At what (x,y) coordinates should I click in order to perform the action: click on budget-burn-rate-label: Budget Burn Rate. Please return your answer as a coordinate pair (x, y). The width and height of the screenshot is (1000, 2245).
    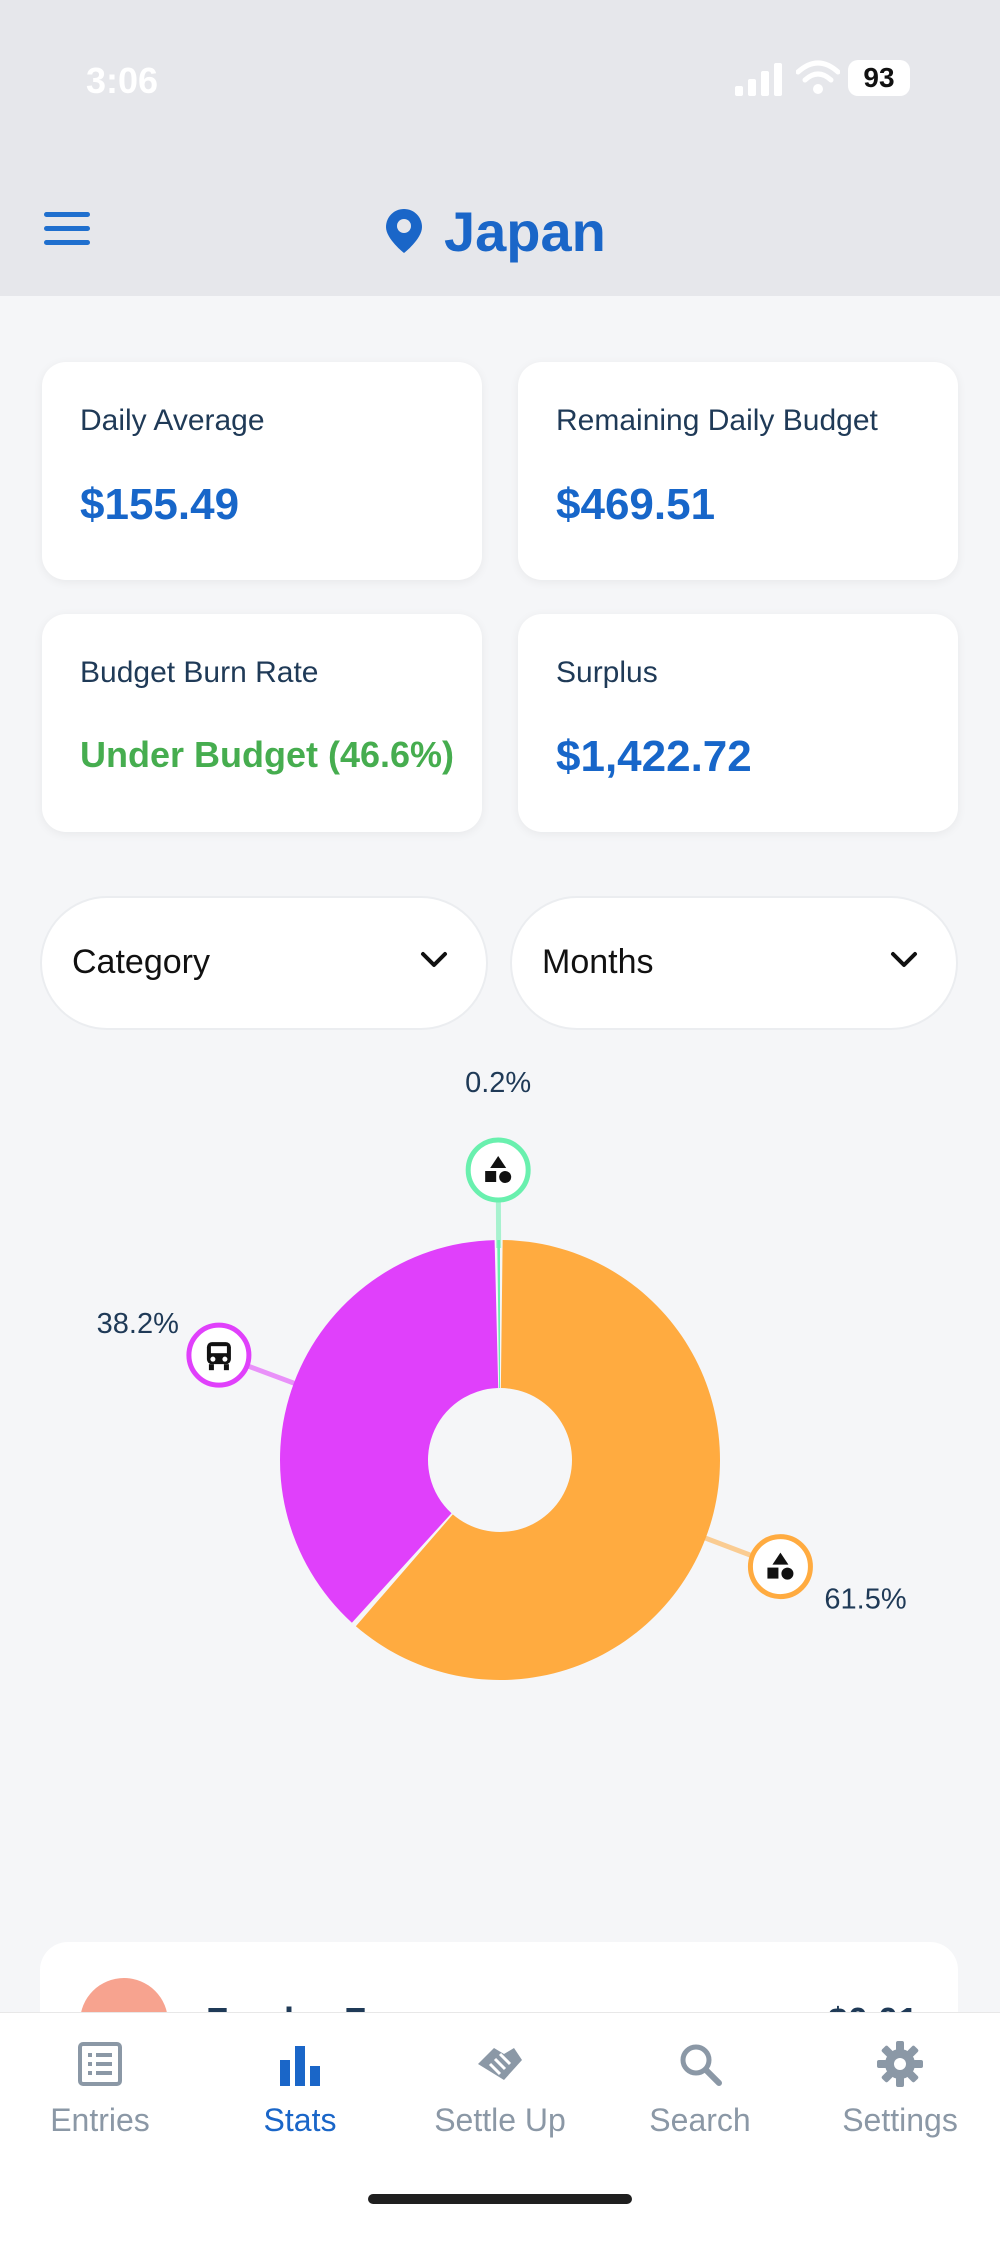
    Looking at the image, I should click on (199, 673).